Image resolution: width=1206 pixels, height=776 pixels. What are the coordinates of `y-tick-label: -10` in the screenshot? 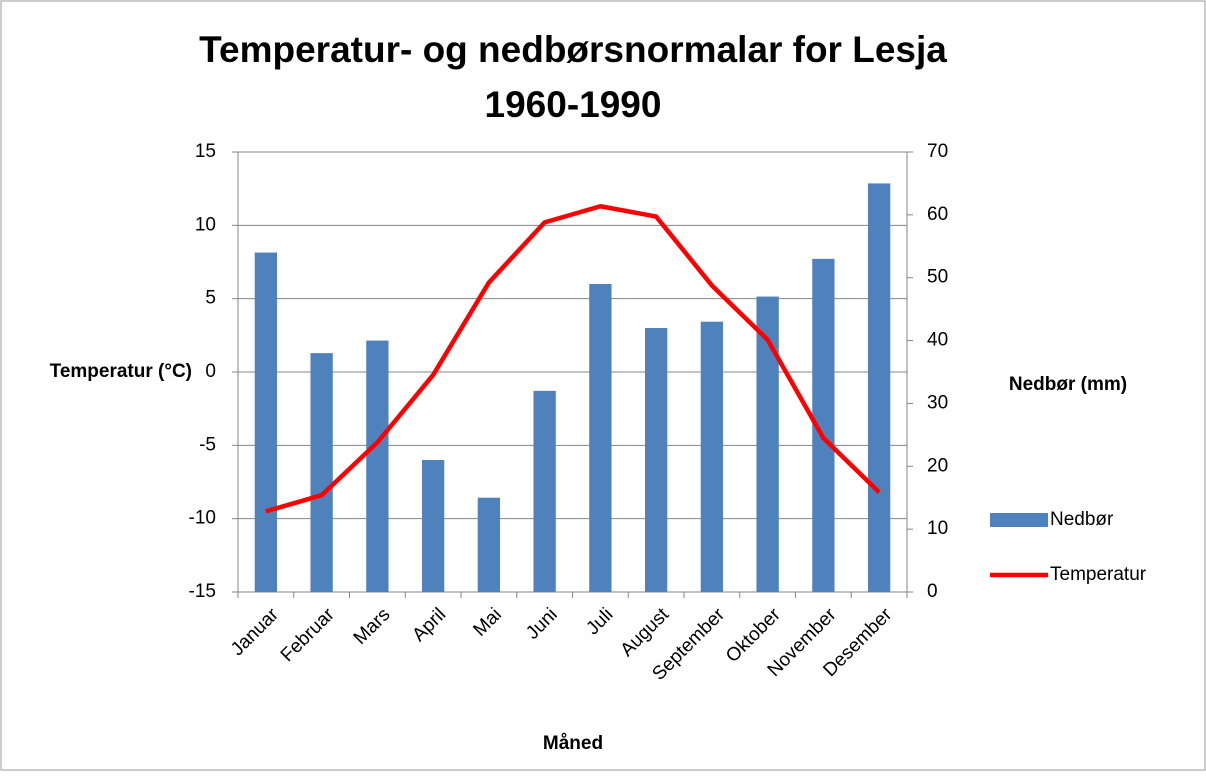 It's located at (202, 518).